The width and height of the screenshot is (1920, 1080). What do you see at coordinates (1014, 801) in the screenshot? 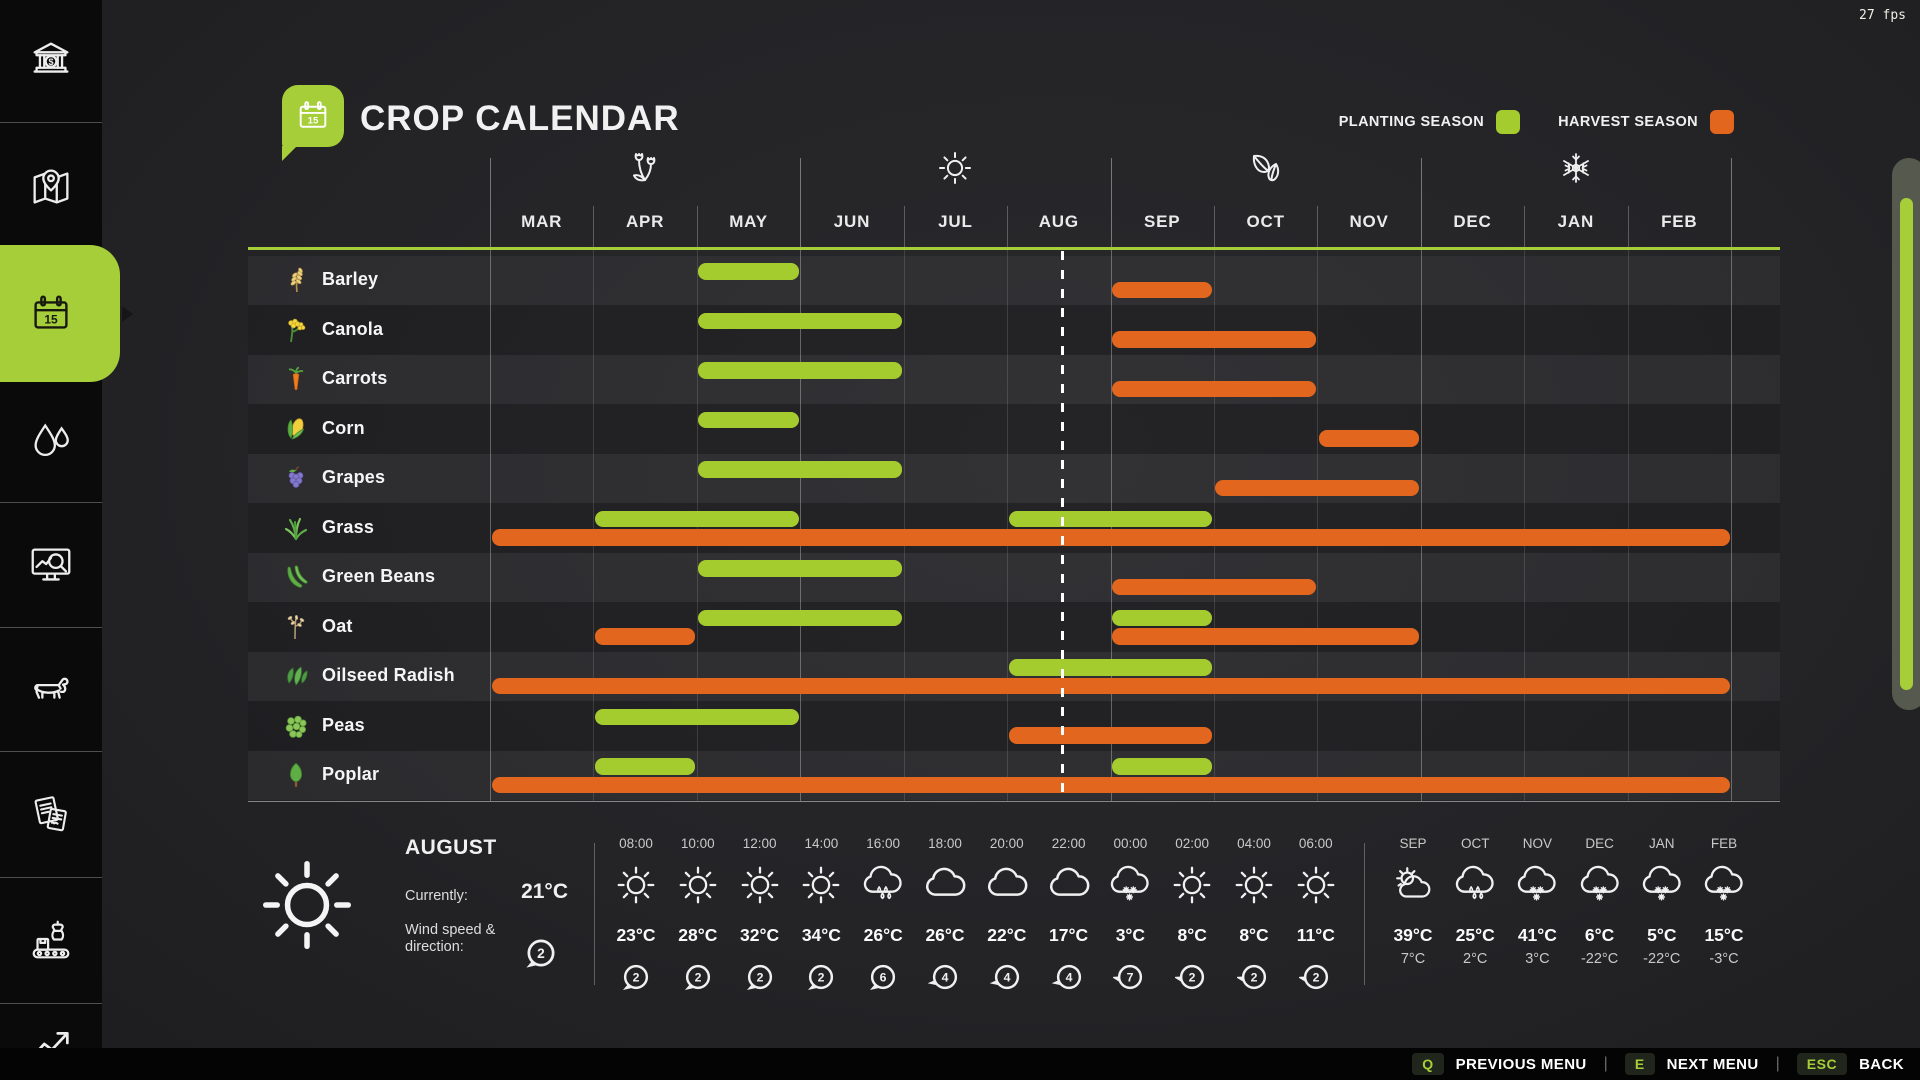
I see `table-bottom-line` at bounding box center [1014, 801].